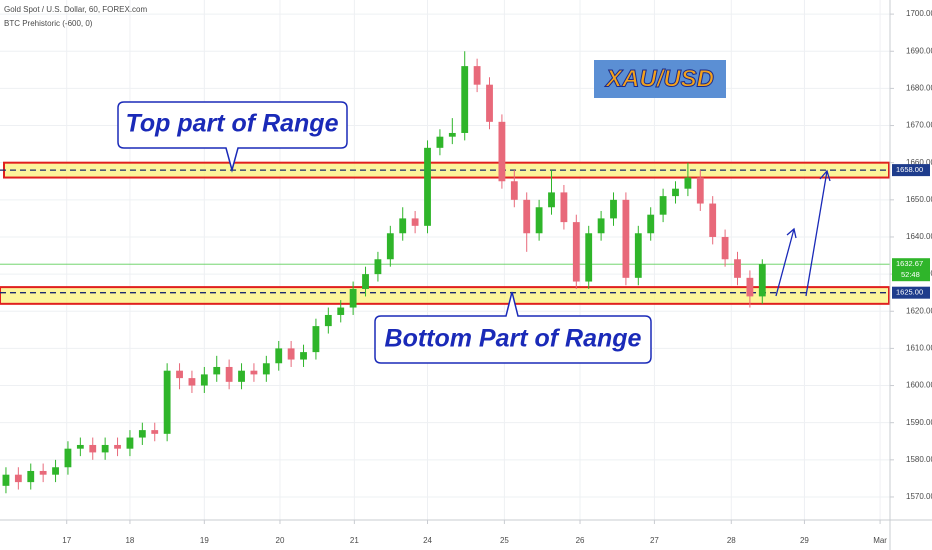 The width and height of the screenshot is (932, 550). I want to click on x-tick-label: Mar, so click(880, 540).